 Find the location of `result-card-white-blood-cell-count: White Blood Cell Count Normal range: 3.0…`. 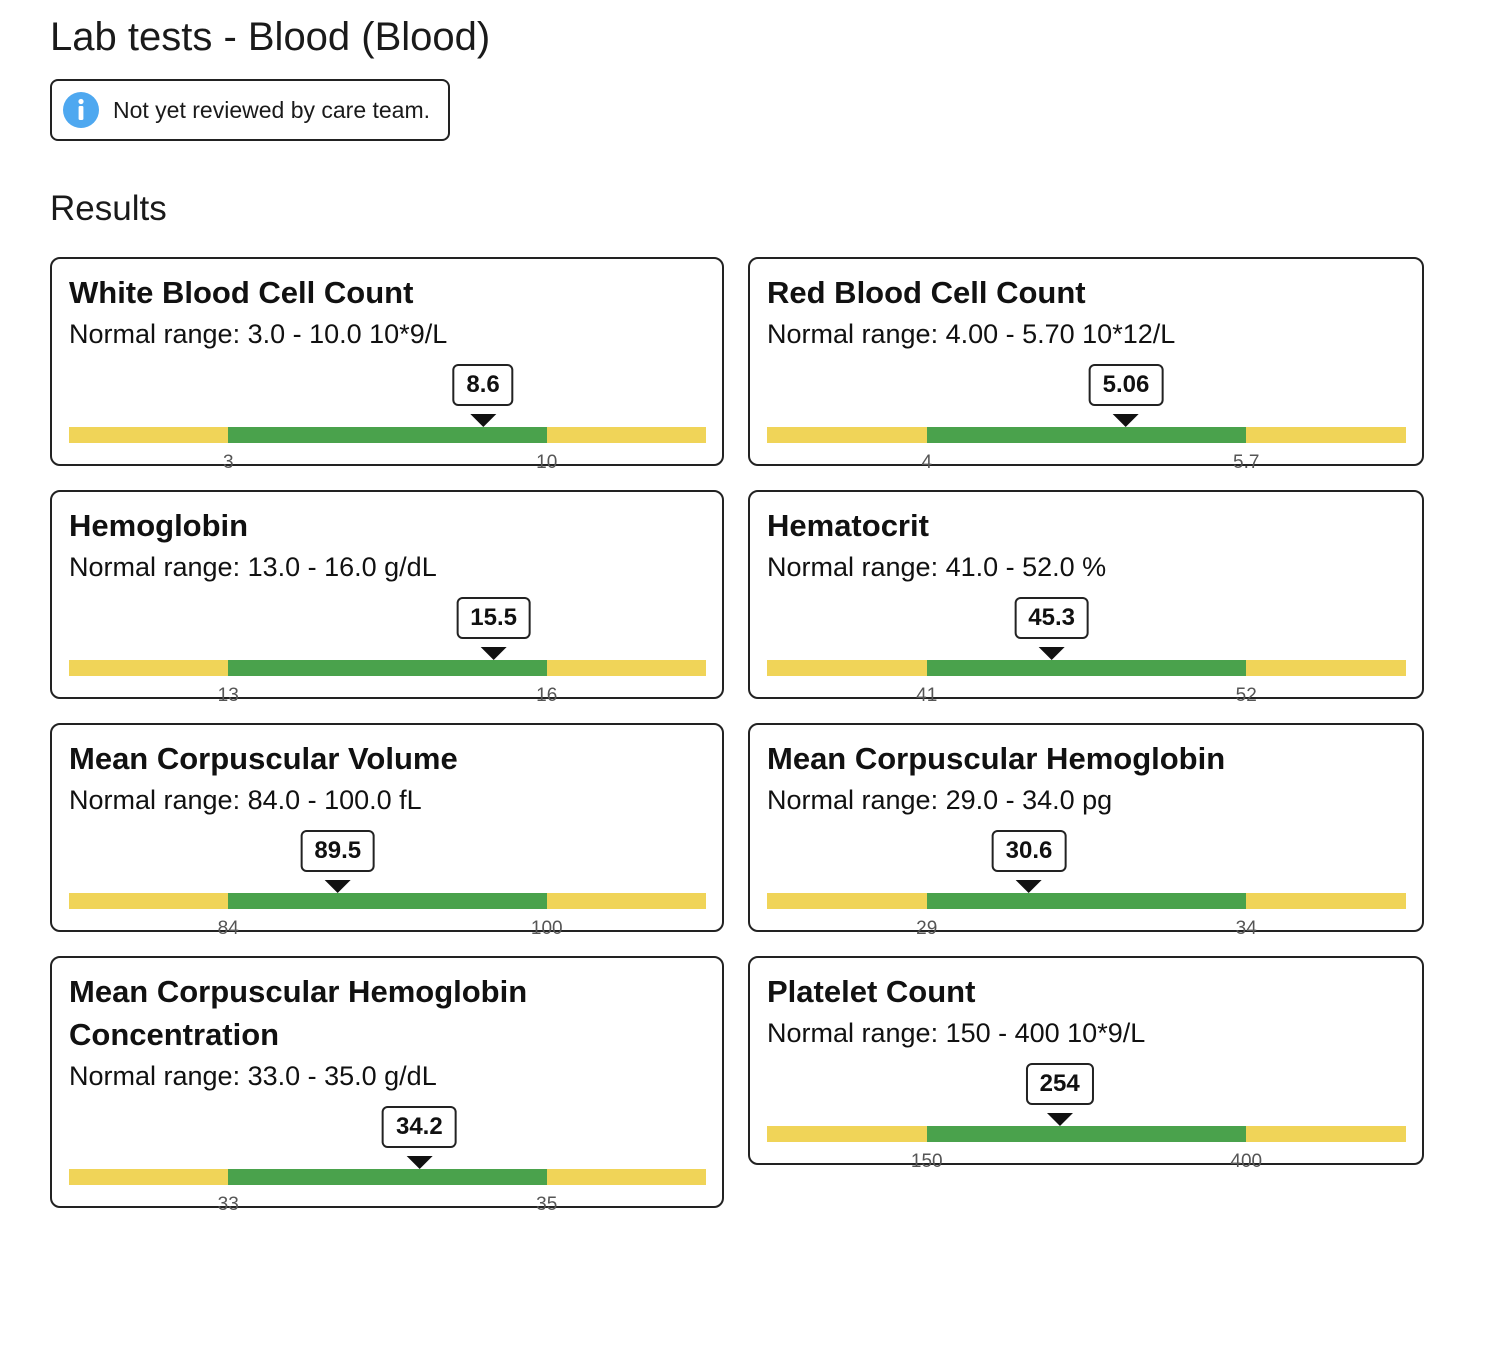

result-card-white-blood-cell-count: White Blood Cell Count Normal range: 3.0… is located at coordinates (387, 365).